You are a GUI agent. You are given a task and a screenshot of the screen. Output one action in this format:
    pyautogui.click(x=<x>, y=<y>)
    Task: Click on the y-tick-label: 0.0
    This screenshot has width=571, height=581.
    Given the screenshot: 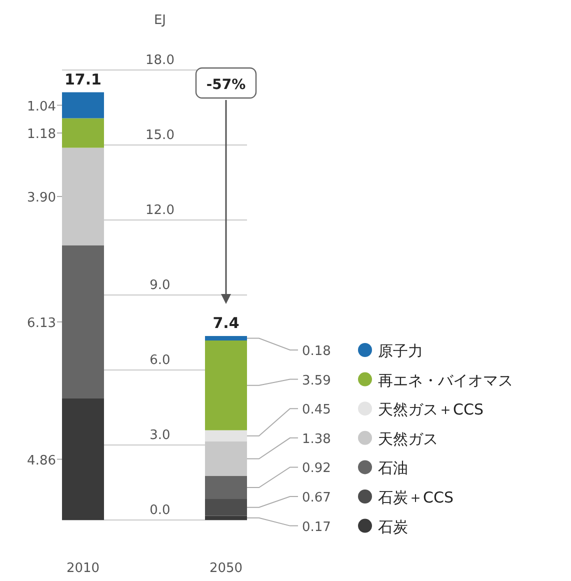 What is the action you would take?
    pyautogui.click(x=160, y=510)
    